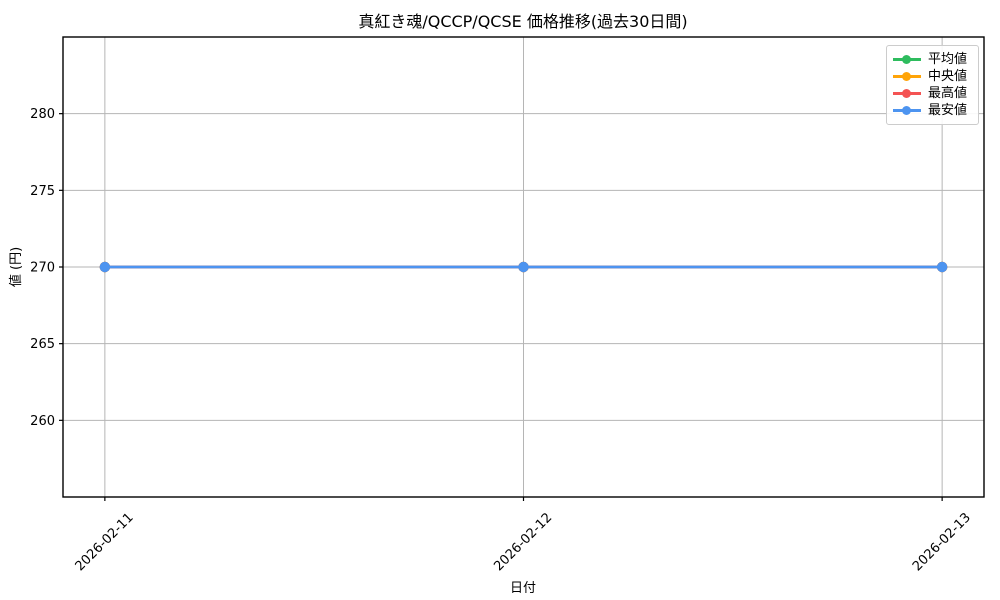 The height and width of the screenshot is (600, 1000). I want to click on legend-item: 最安値, so click(932, 110).